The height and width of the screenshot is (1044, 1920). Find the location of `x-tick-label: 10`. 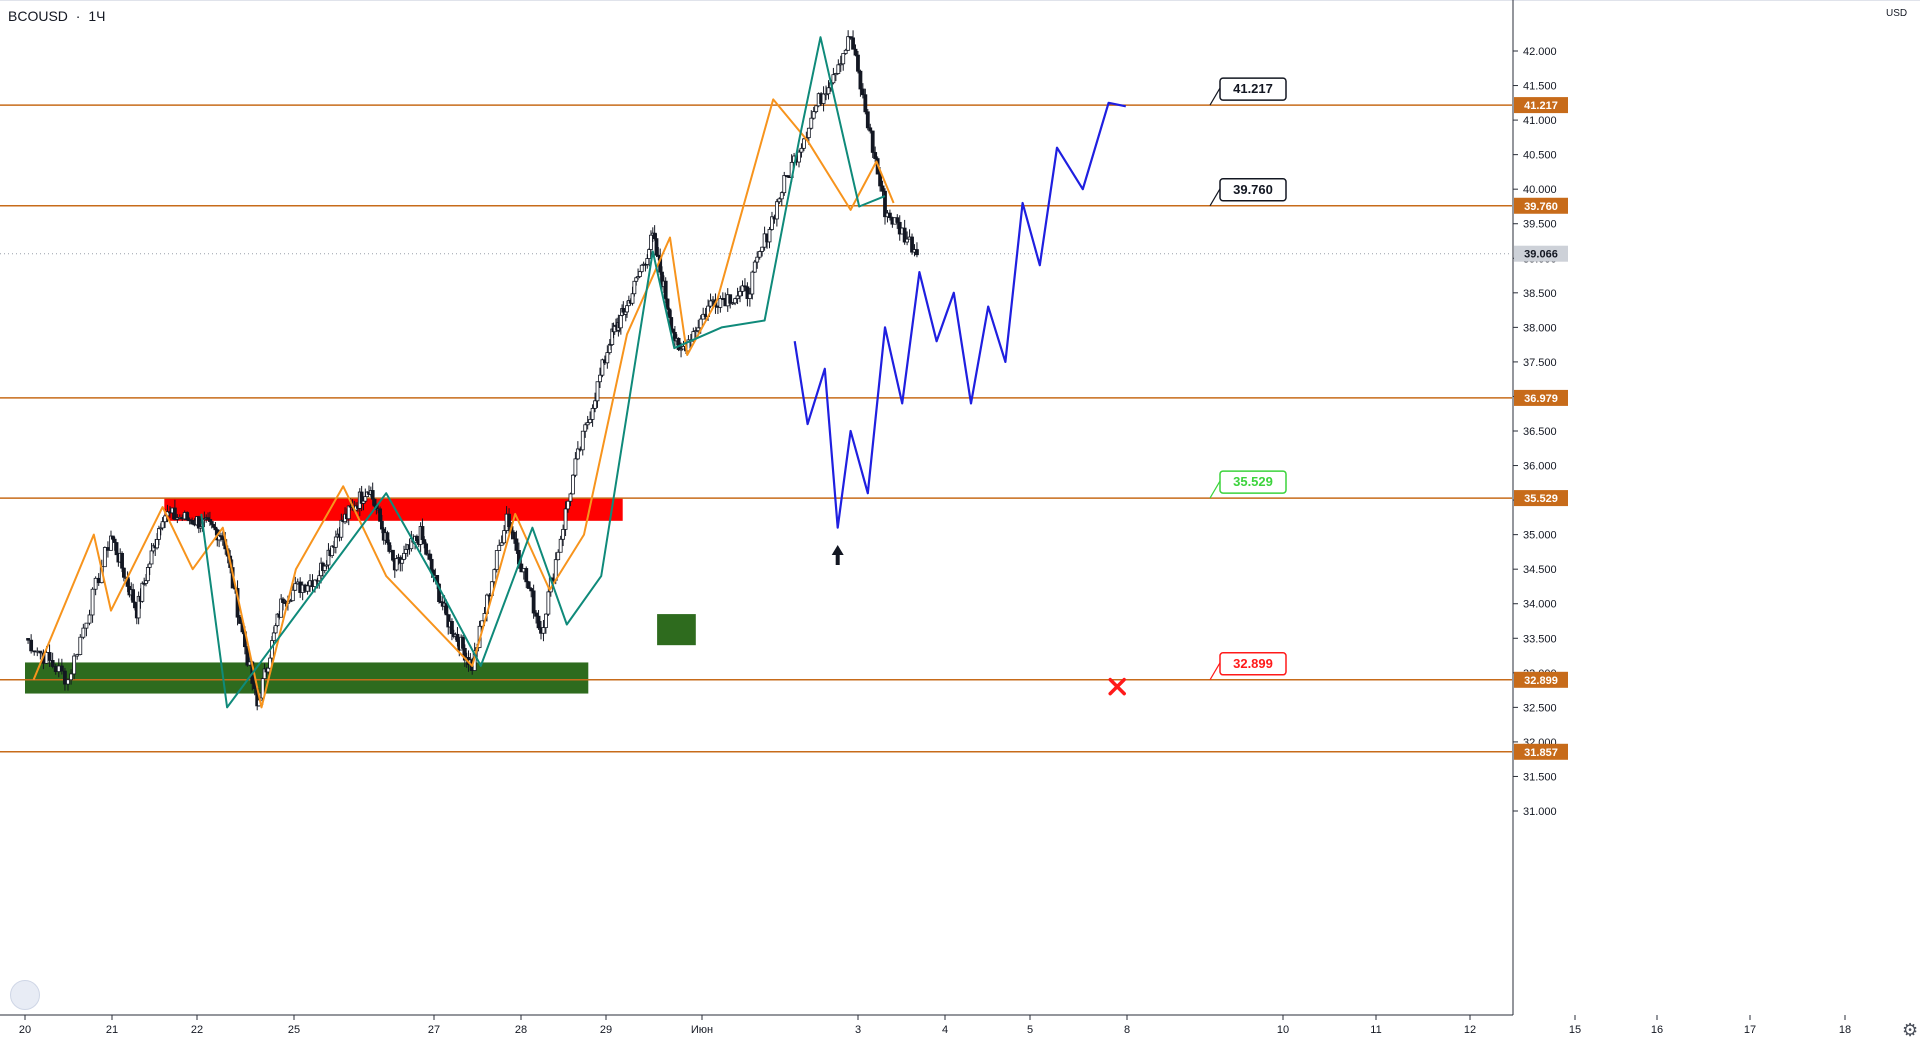

x-tick-label: 10 is located at coordinates (1283, 1030).